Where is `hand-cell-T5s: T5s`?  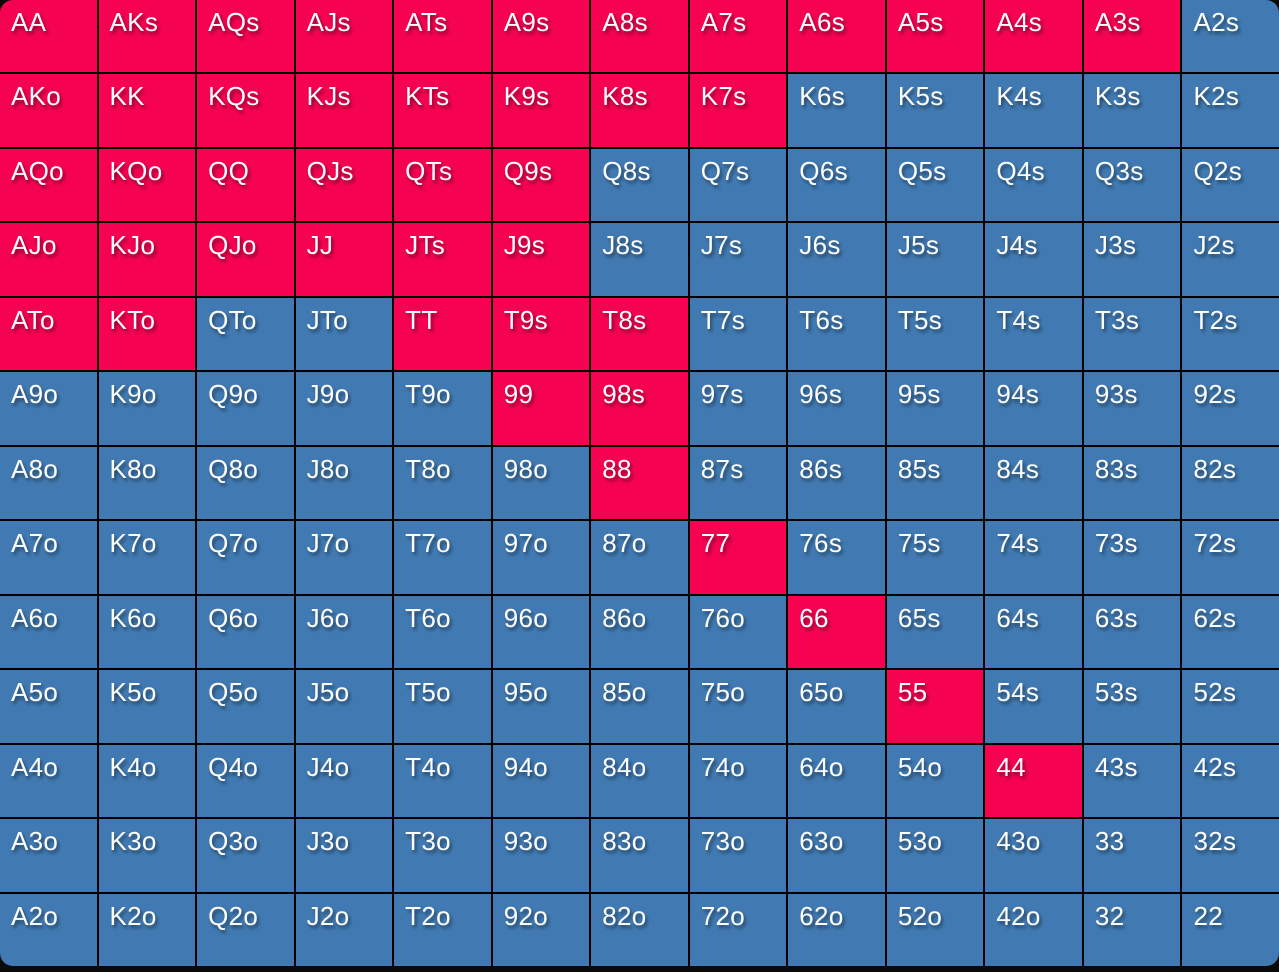
hand-cell-T5s: T5s is located at coordinates (935, 334).